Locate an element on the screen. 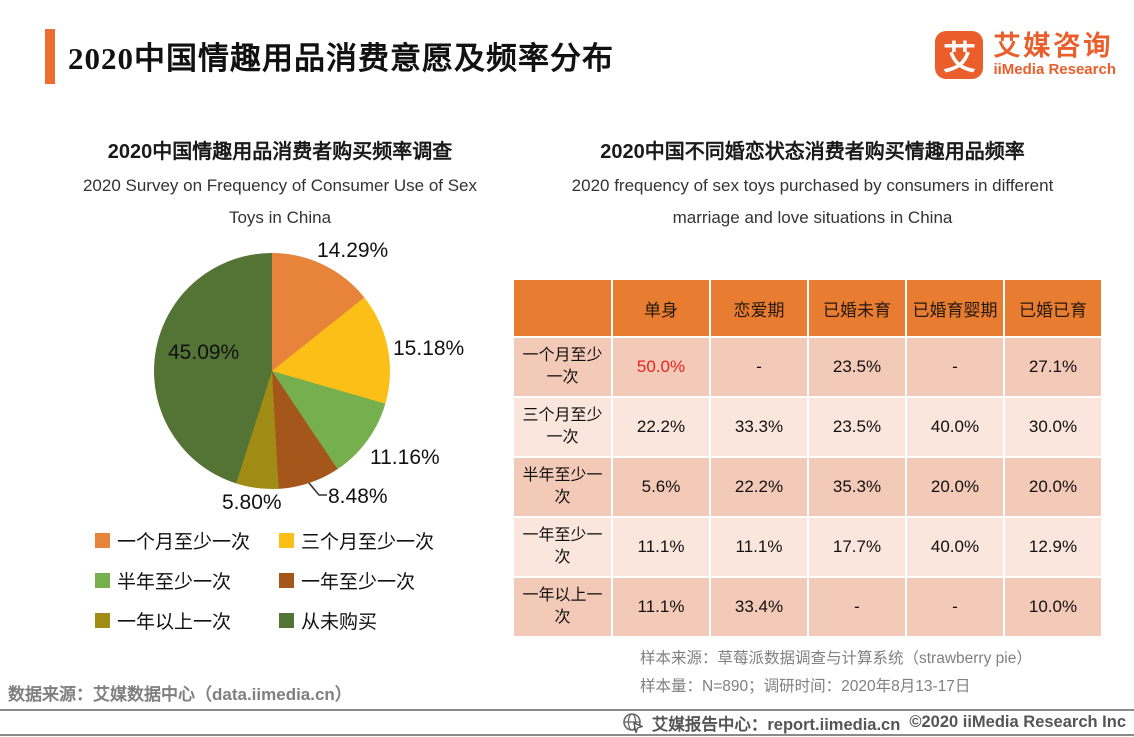 The width and height of the screenshot is (1134, 737). table-header-cell is located at coordinates (562, 308).